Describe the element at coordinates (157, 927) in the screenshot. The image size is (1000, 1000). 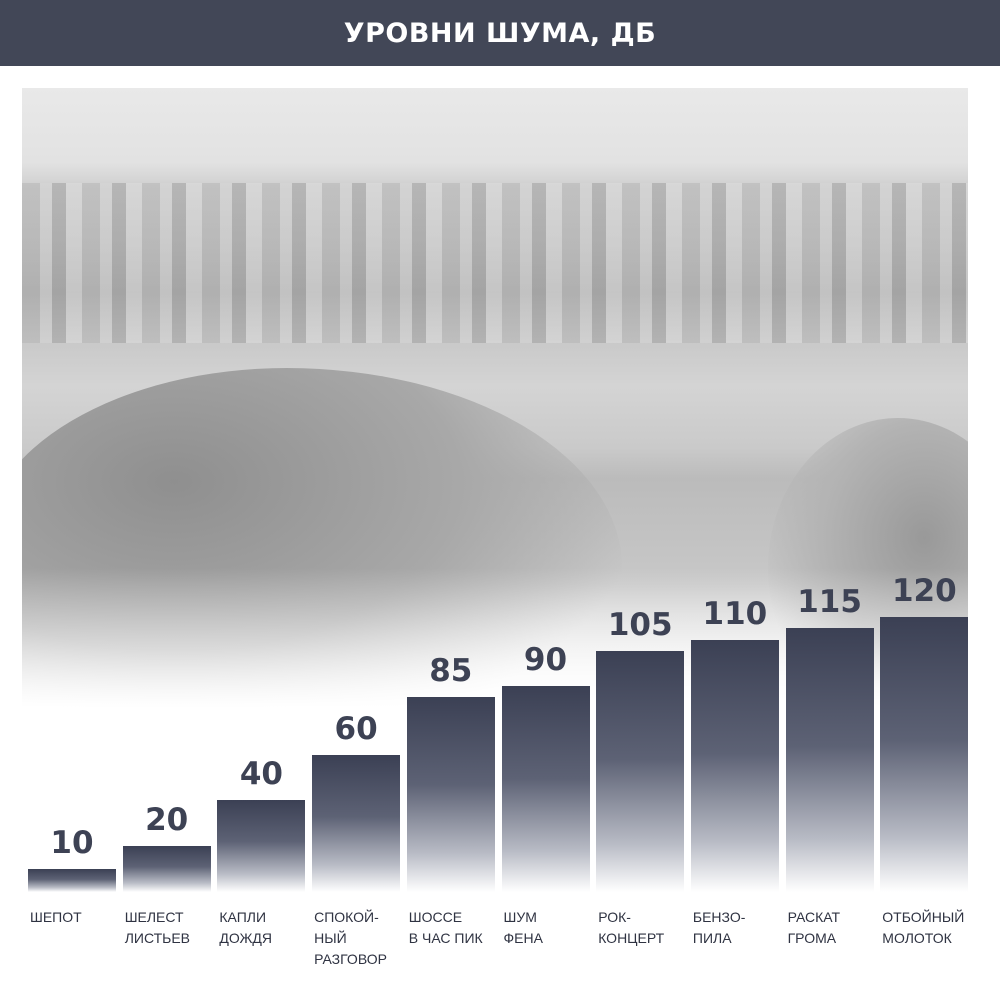
I see `category-label: ШЕЛЕСТ ЛИСТЬЕВ` at that location.